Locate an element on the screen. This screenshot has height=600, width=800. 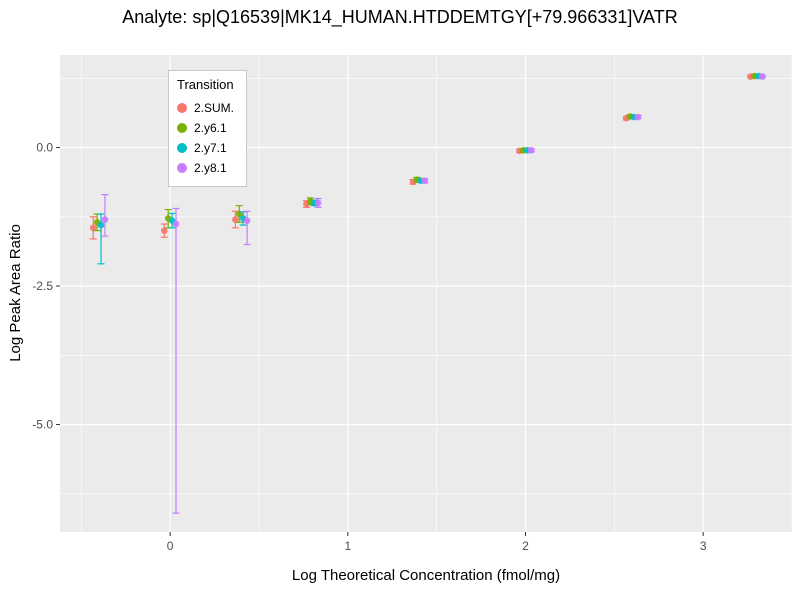
legend-item-2.y6.1: 2.y6.1 is located at coordinates (205, 128).